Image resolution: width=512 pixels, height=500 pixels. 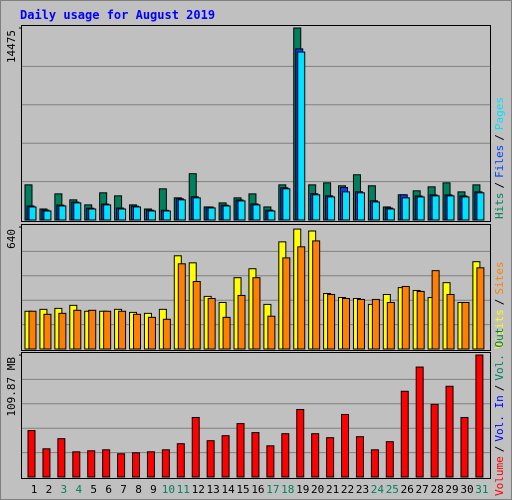 I want to click on legend-entry: Files, so click(x=499, y=161).